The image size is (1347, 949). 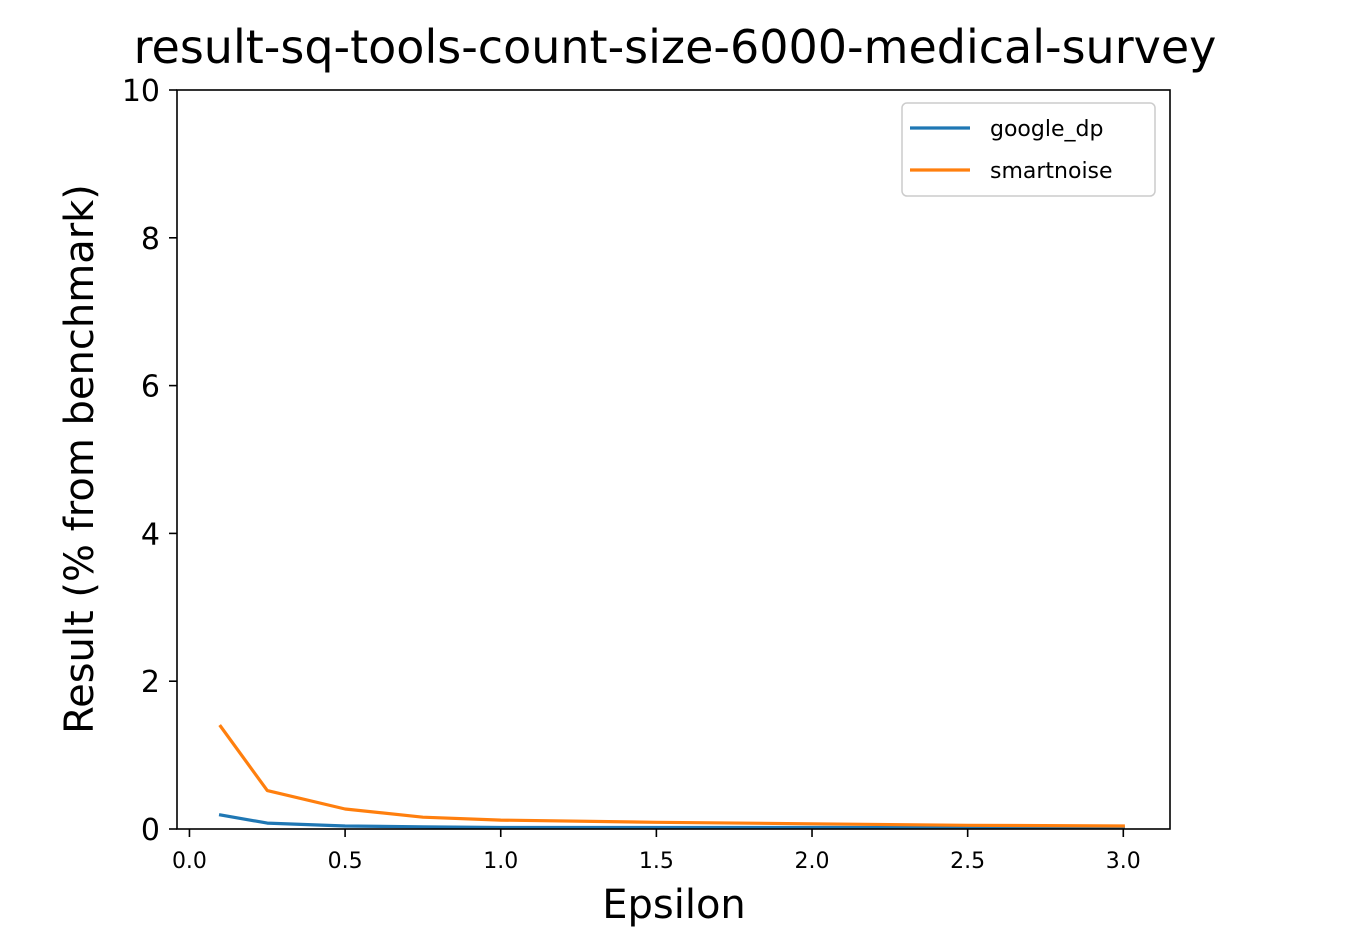 I want to click on y-tick-label: 8, so click(x=150, y=239).